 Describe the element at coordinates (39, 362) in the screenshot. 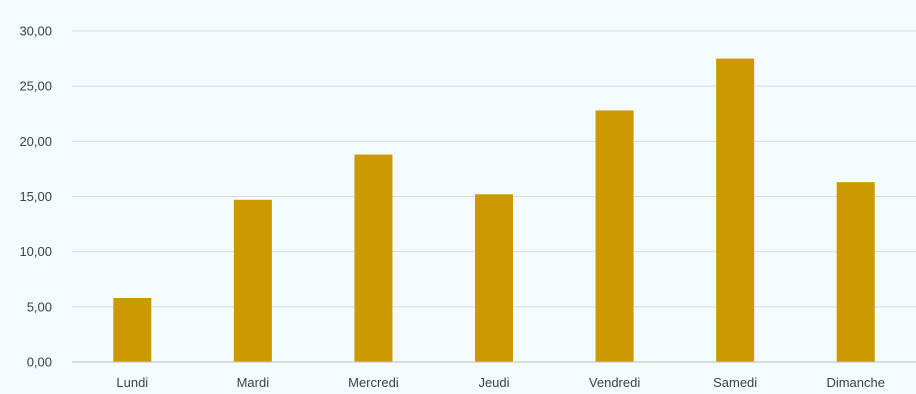

I see `y-tick-label: 0,00` at that location.